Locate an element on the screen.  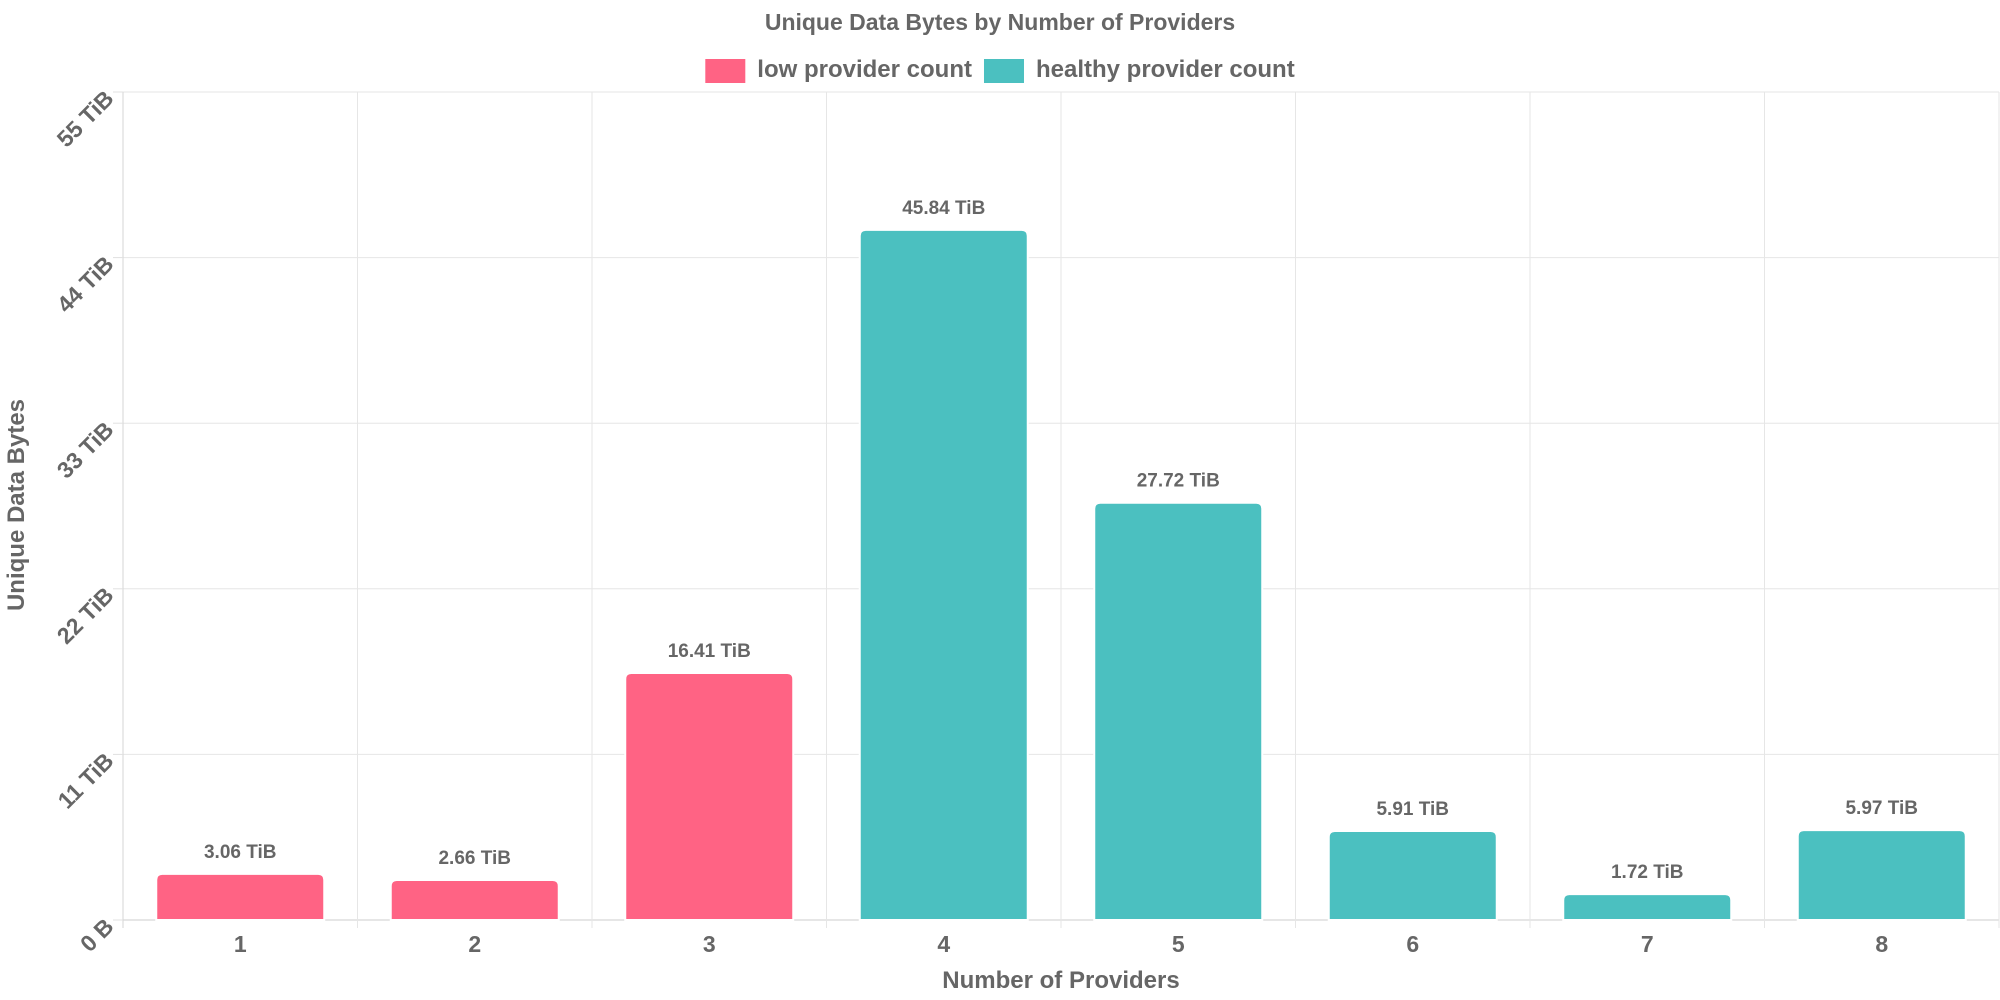
x-tick-label: 6 is located at coordinates (1412, 944).